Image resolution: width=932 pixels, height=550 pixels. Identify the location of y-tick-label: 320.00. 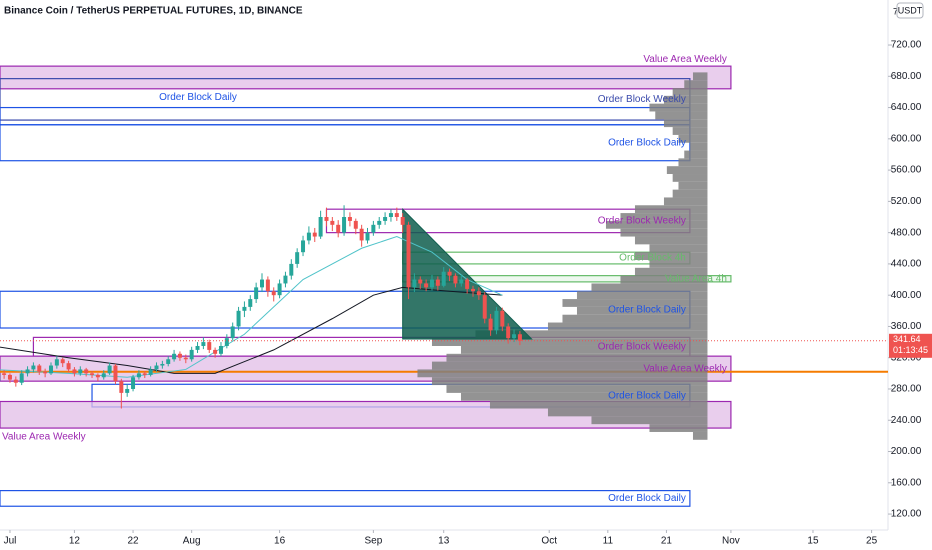
(906, 357).